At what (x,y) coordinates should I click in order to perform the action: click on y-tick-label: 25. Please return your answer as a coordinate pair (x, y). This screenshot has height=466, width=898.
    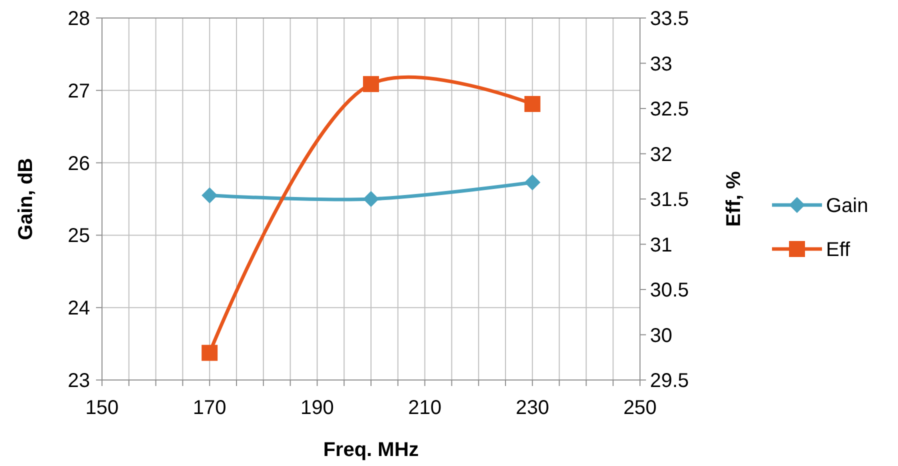
    Looking at the image, I should click on (79, 236).